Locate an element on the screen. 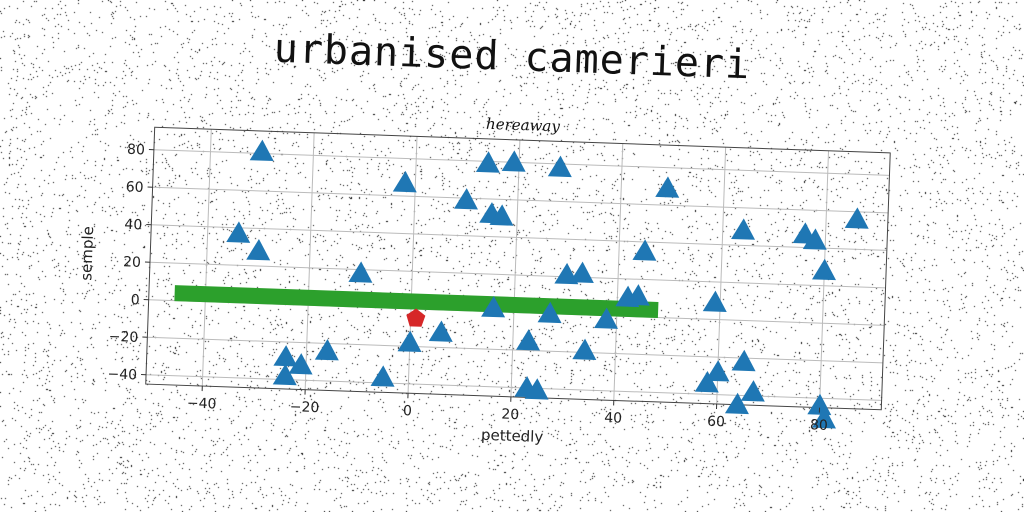 The width and height of the screenshot is (1024, 512). y-tick-label: 0 is located at coordinates (134, 300).